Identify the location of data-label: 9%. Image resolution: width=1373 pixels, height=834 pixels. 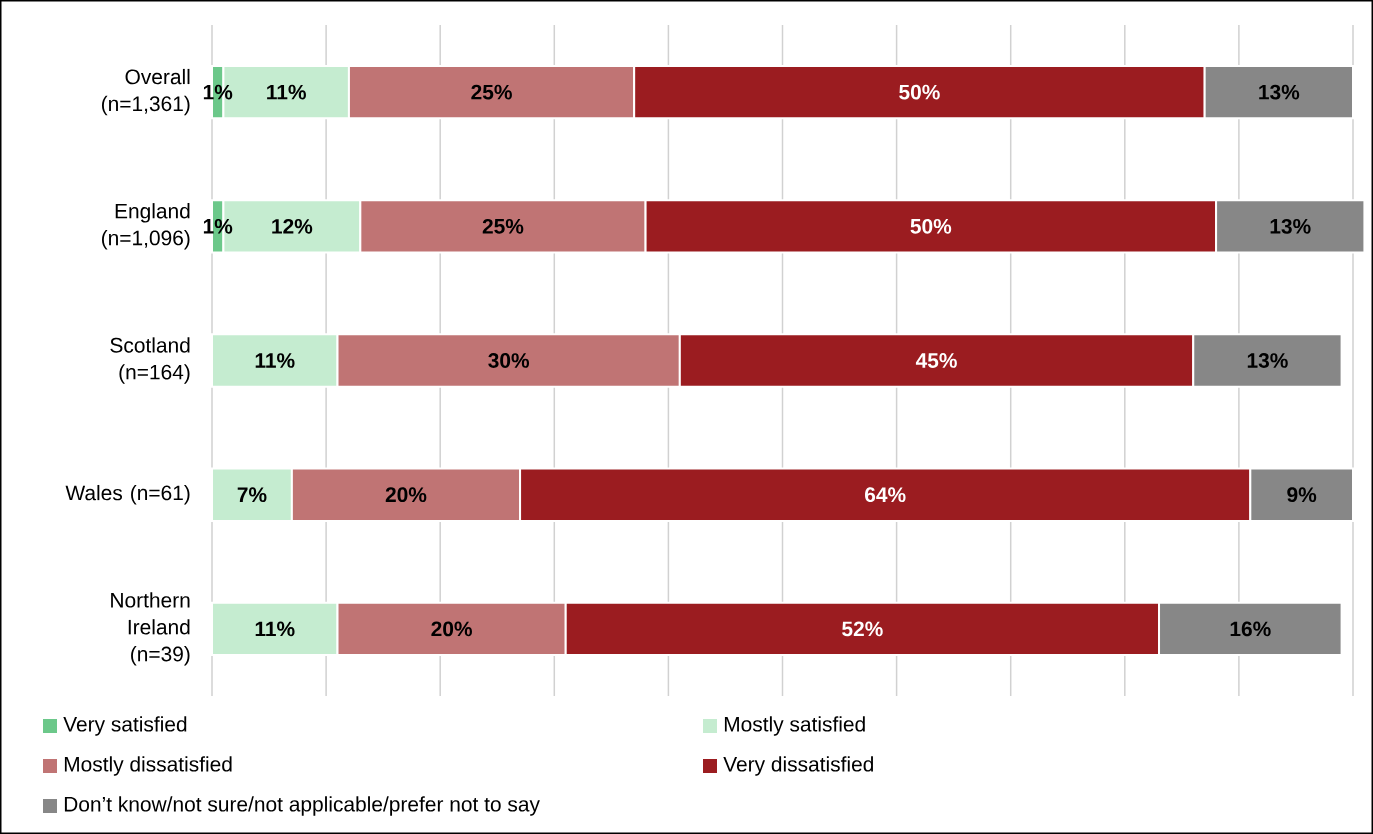
(1302, 495).